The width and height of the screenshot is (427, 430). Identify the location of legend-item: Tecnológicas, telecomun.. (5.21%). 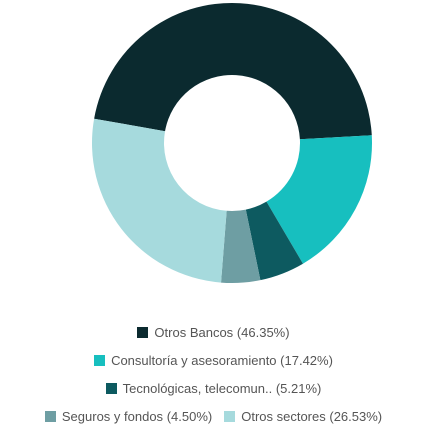
(213, 388).